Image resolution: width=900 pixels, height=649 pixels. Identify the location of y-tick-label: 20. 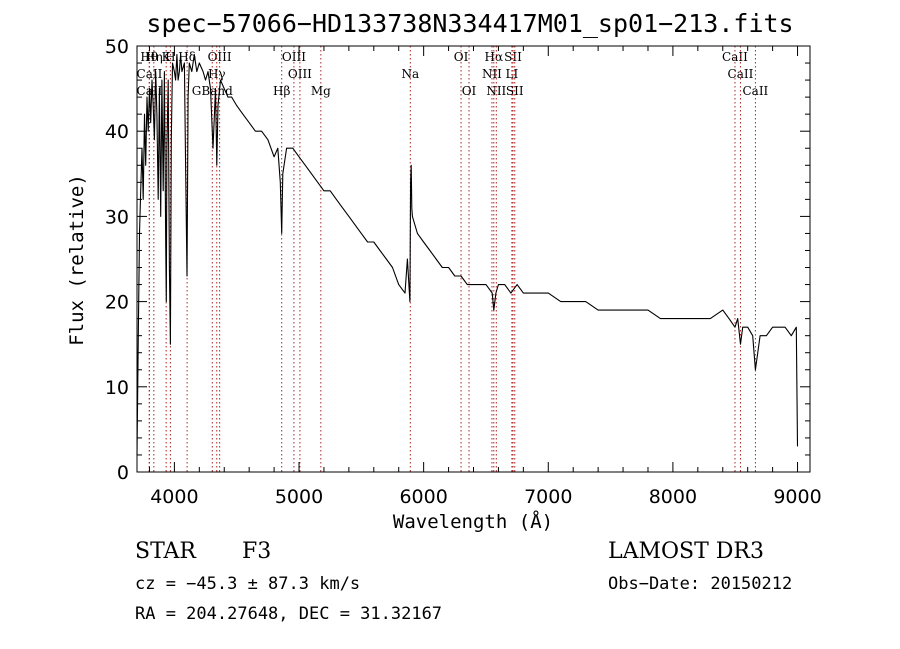
(117, 303).